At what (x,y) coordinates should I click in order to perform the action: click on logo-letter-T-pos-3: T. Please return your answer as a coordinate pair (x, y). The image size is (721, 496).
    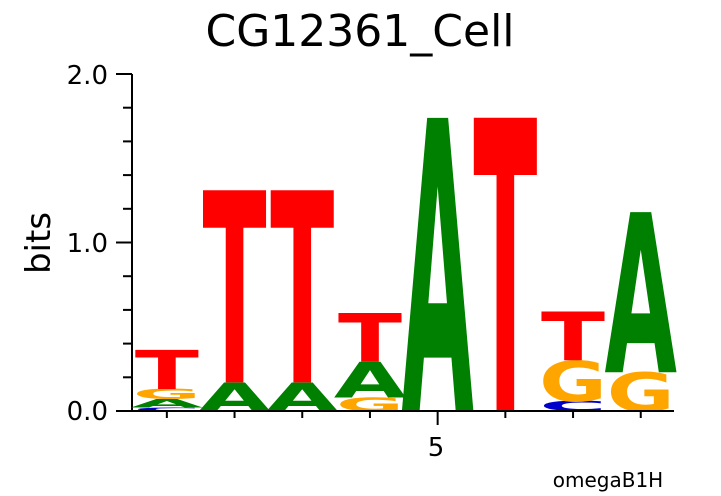
    Looking at the image, I should click on (302, 291).